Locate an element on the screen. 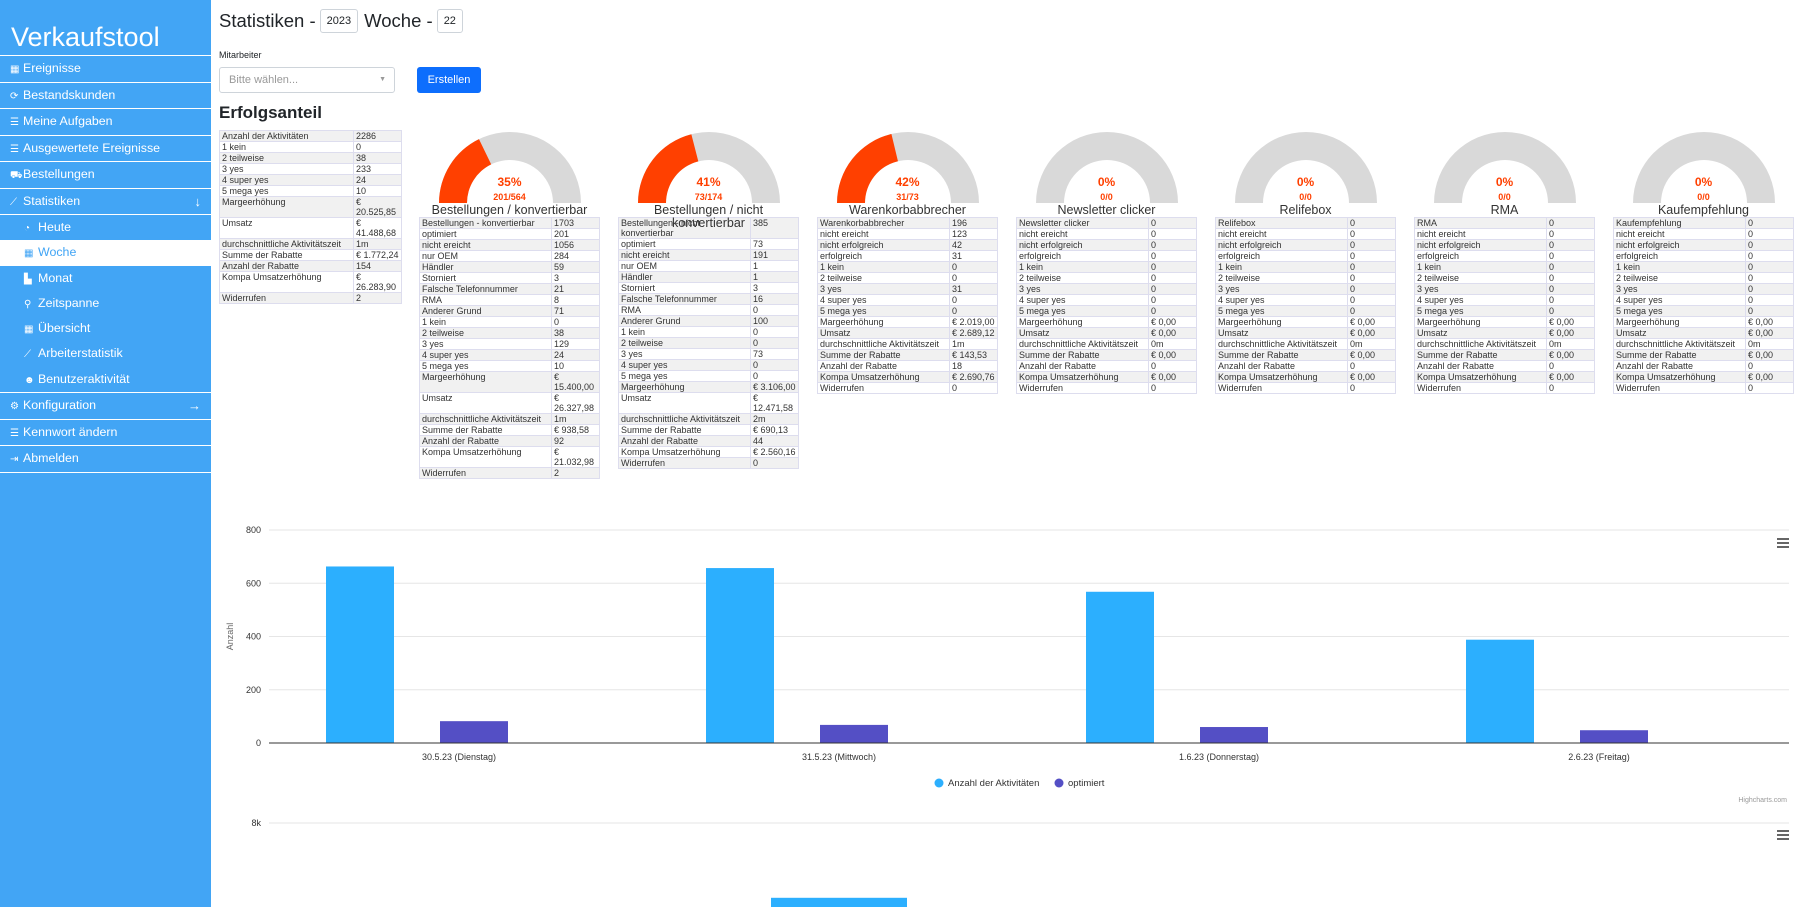 The height and width of the screenshot is (907, 1800). sidebar-subitem-monat: ▙ Monat is located at coordinates (105, 278).